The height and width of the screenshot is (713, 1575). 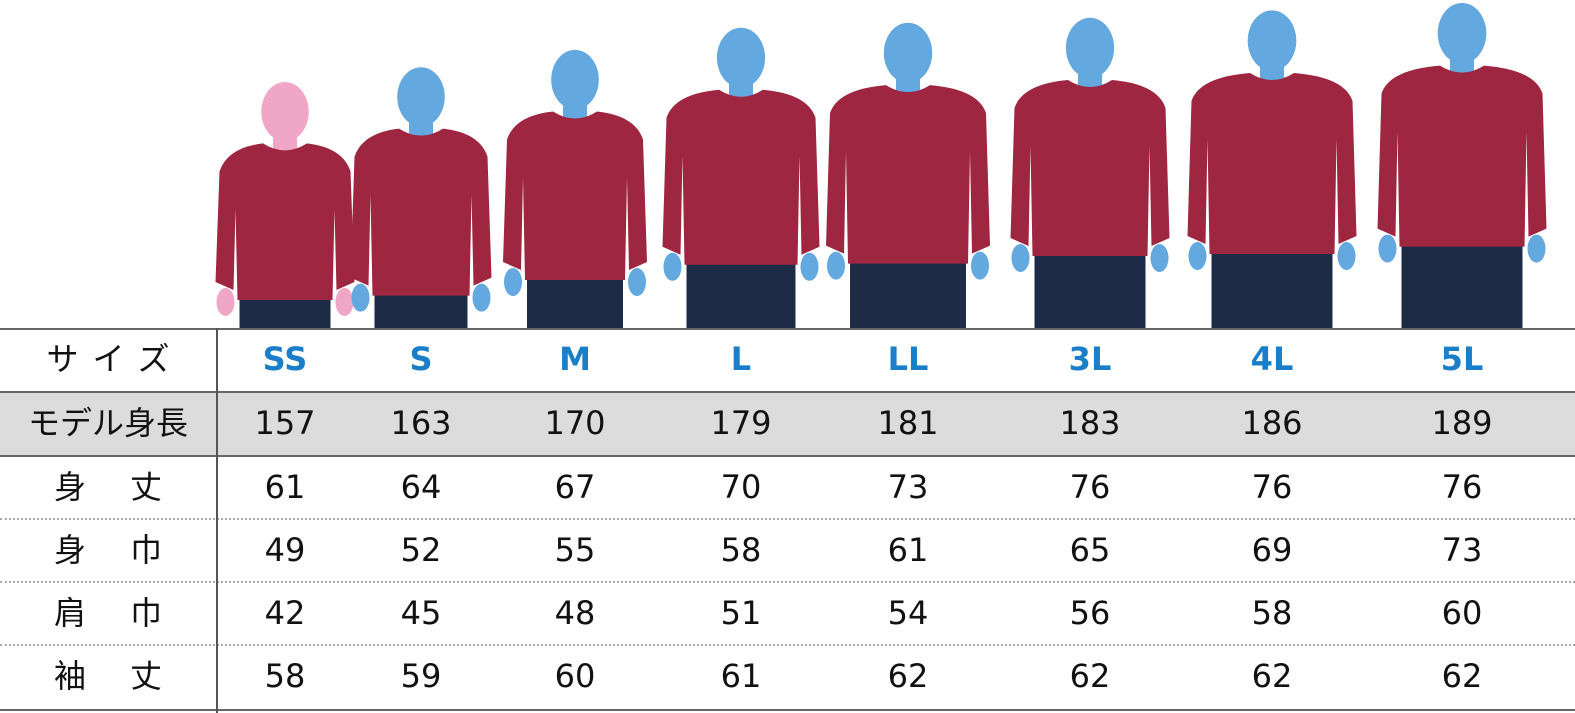 What do you see at coordinates (1272, 423) in the screenshot?
I see `table-cell: 186` at bounding box center [1272, 423].